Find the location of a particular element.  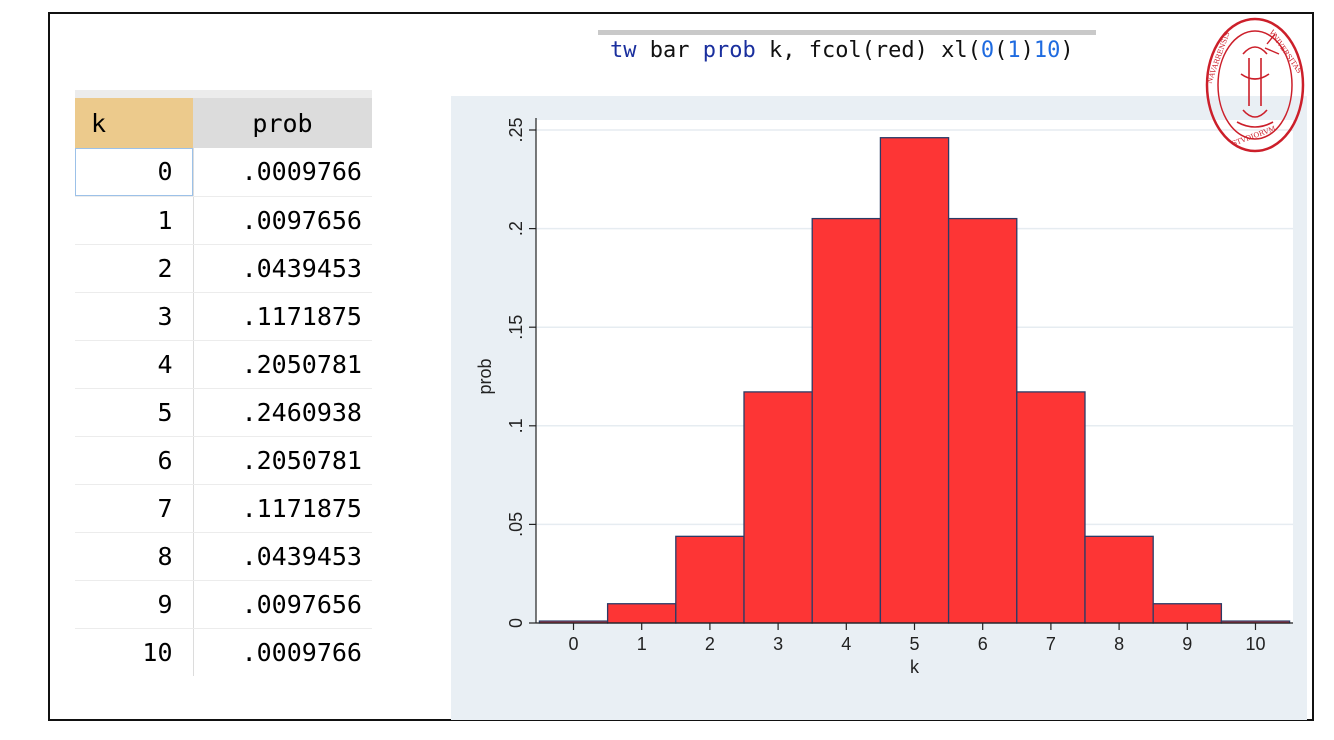

cell-k: 7 is located at coordinates (134, 508).